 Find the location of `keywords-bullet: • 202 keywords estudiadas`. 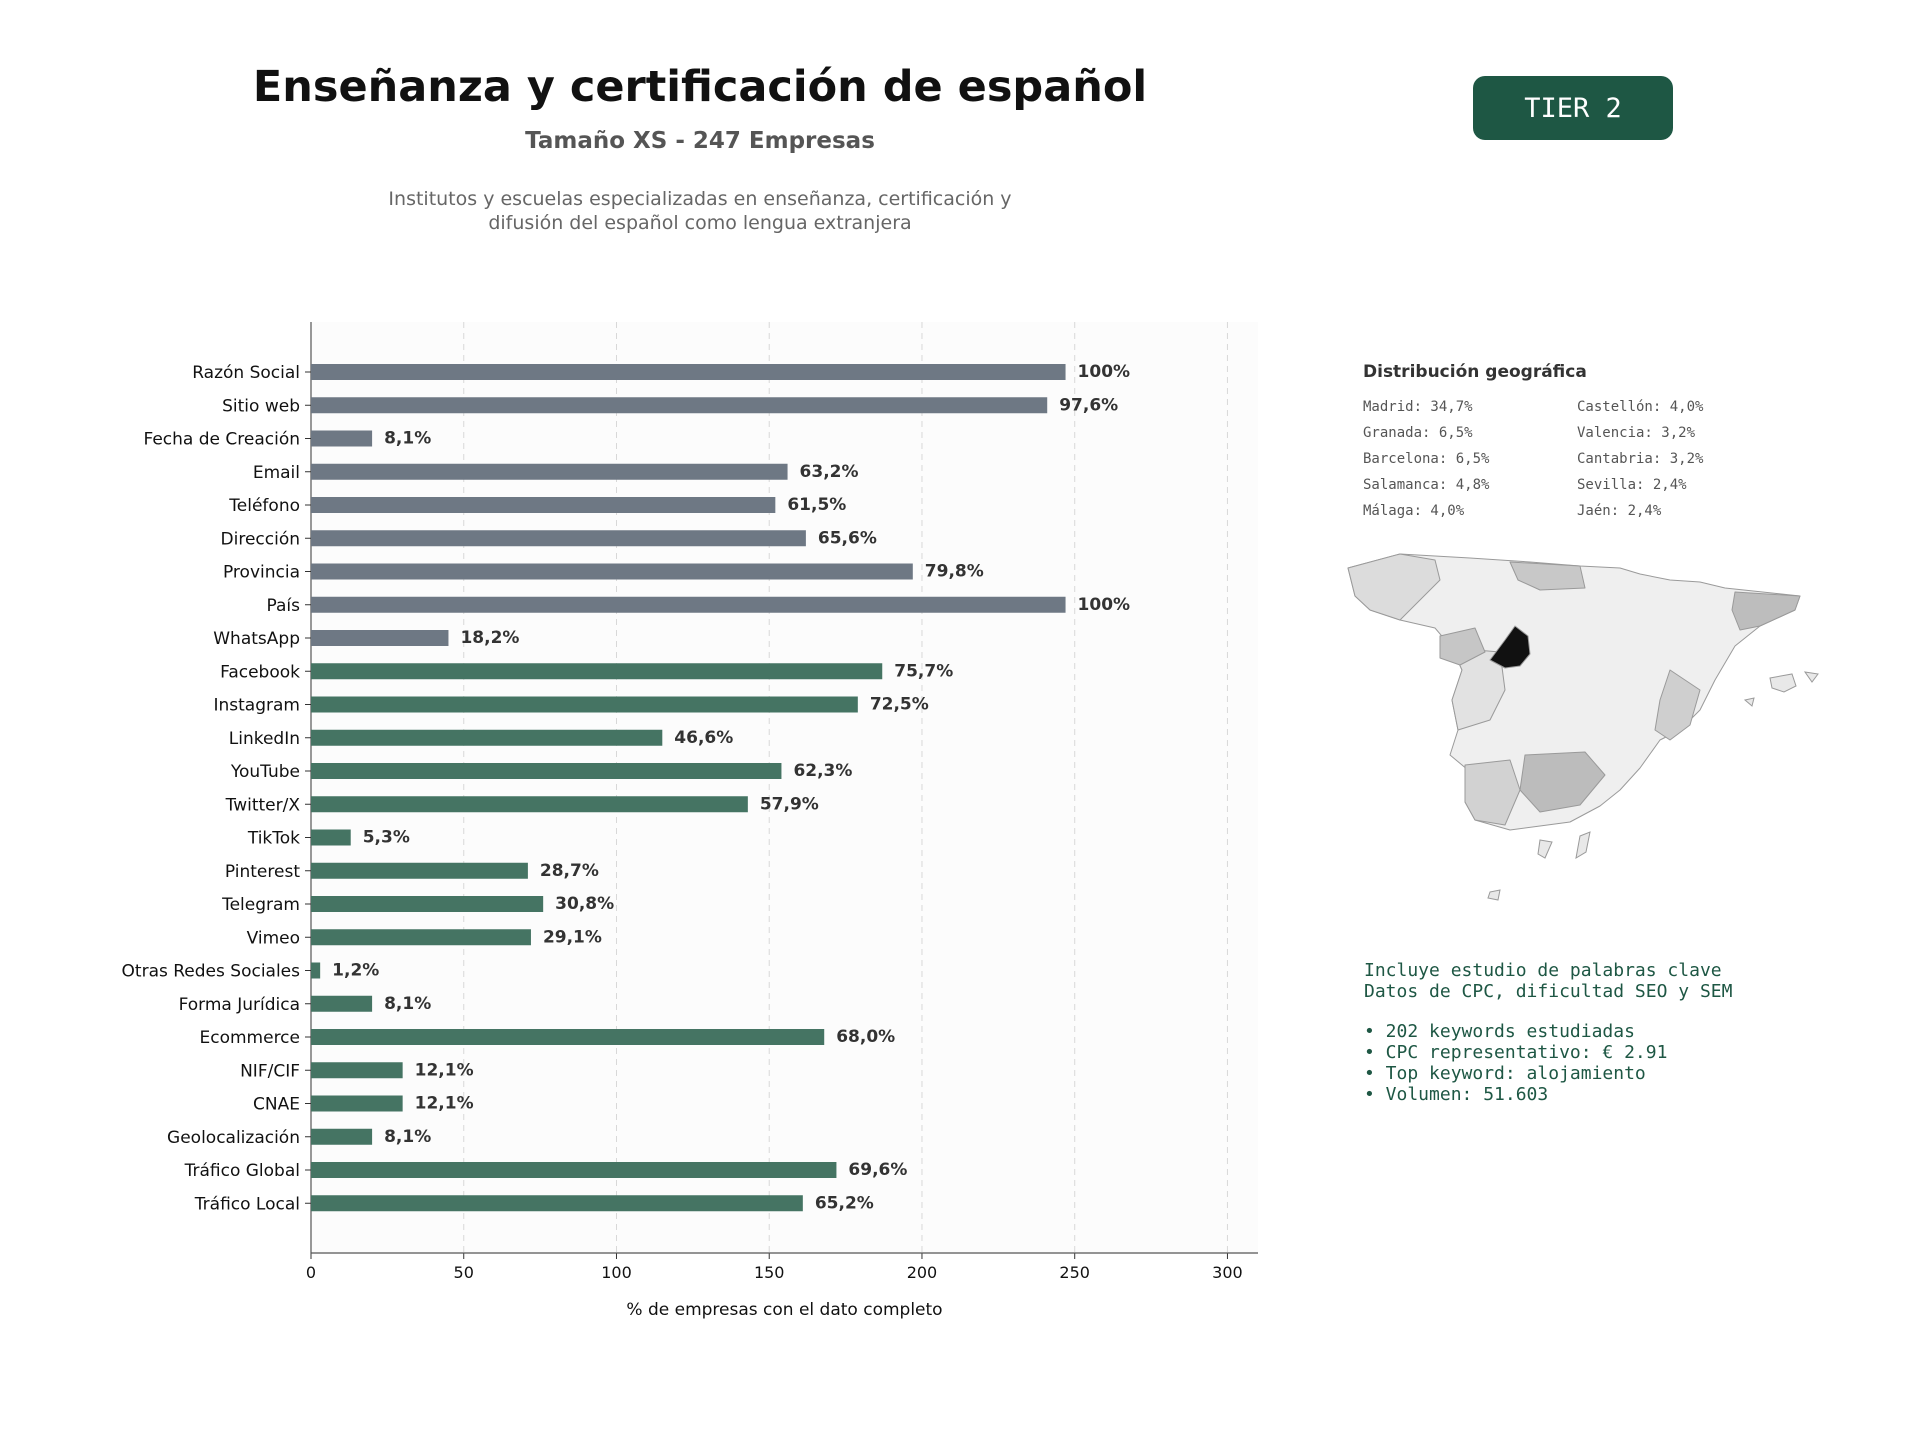

keywords-bullet: • 202 keywords estudiadas is located at coordinates (1499, 1031).